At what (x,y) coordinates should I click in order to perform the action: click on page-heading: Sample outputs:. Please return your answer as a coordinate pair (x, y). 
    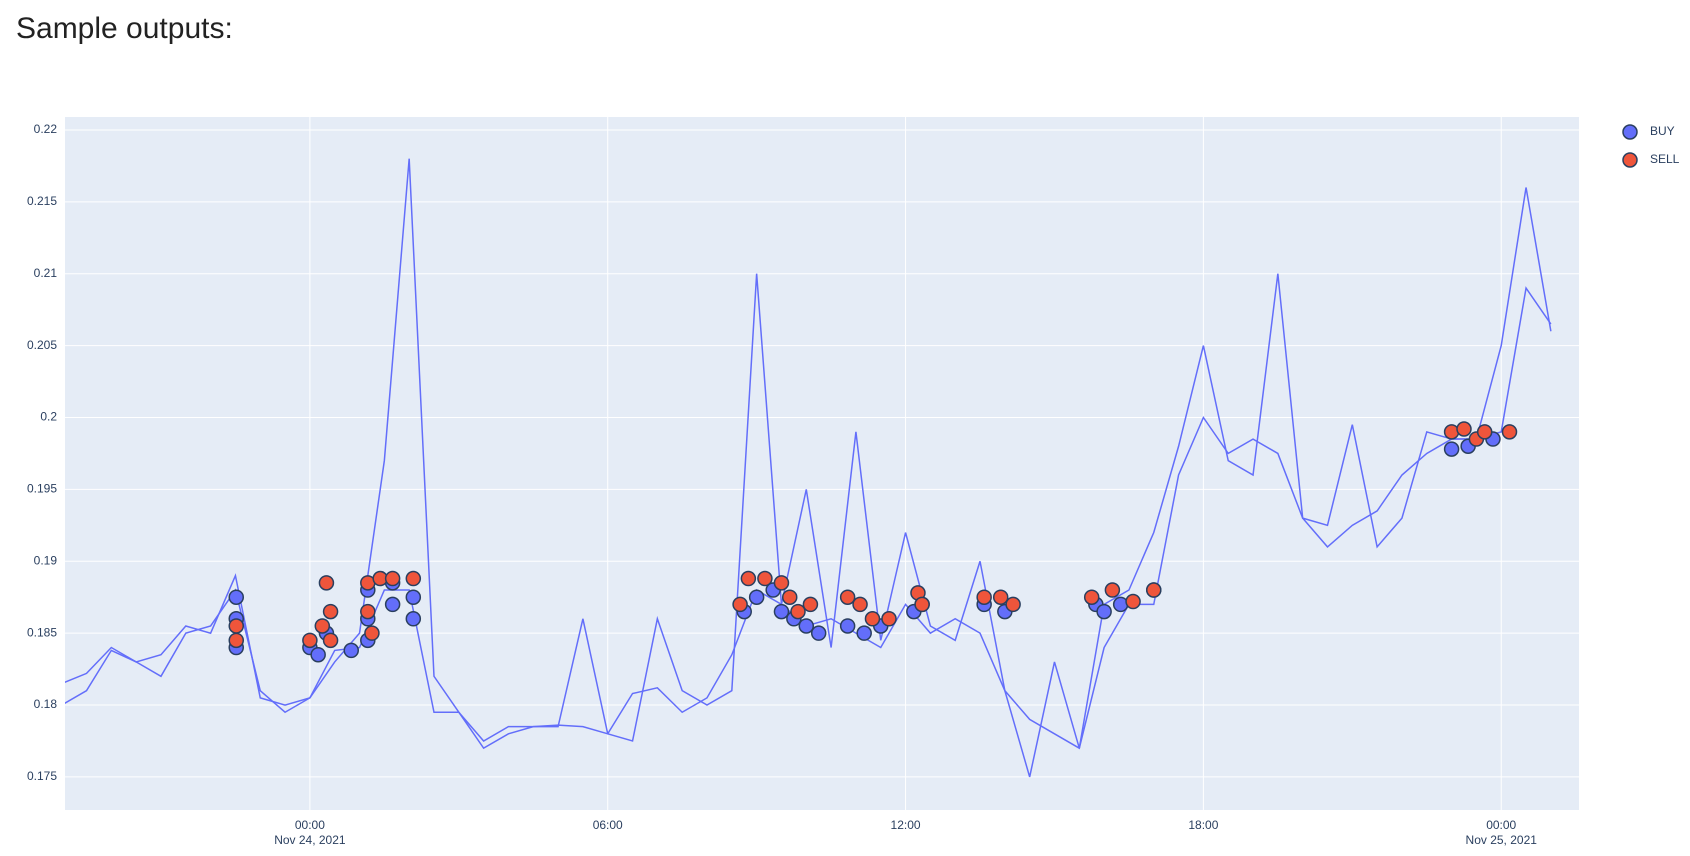
    Looking at the image, I should click on (124, 28).